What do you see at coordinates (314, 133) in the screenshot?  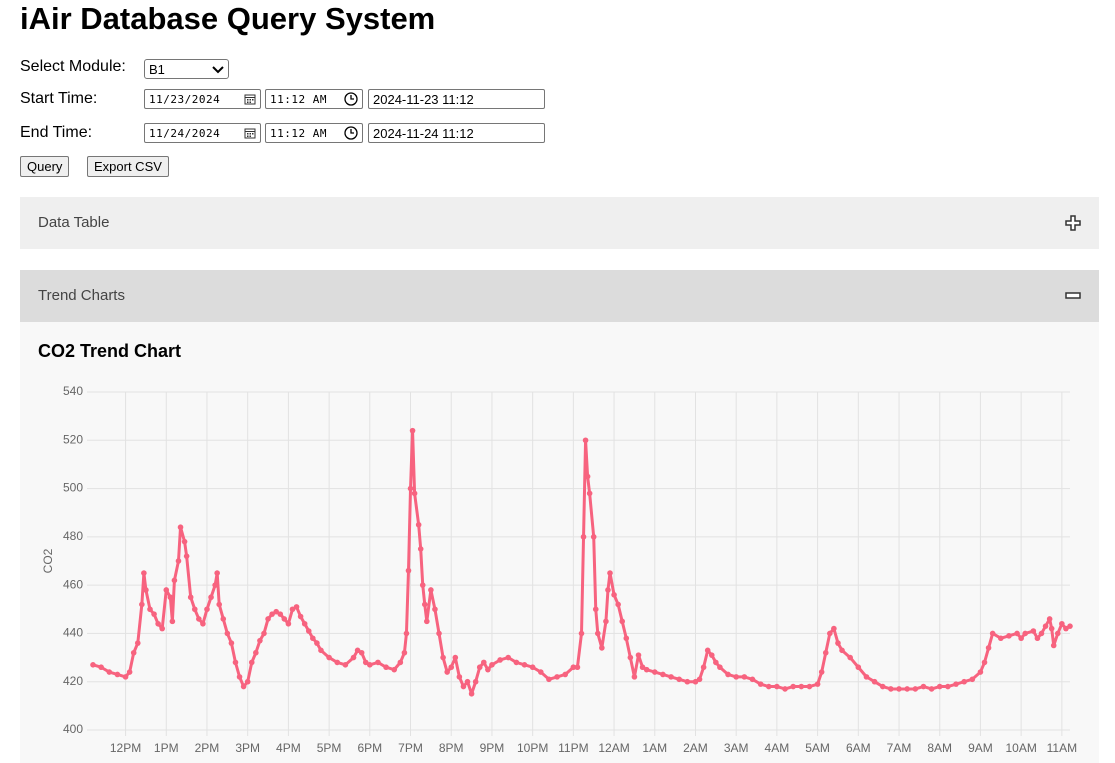 I see `end-clock-input: 11:12 AM` at bounding box center [314, 133].